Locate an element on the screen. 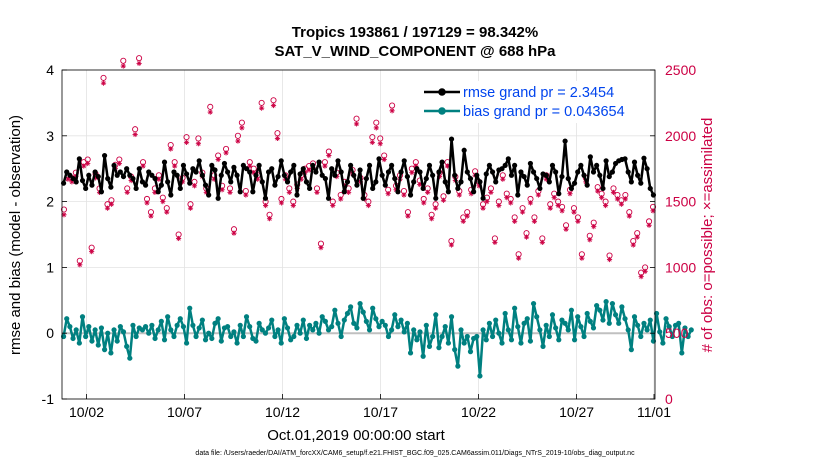  y-right-tick-label: 1500 is located at coordinates (680, 202).